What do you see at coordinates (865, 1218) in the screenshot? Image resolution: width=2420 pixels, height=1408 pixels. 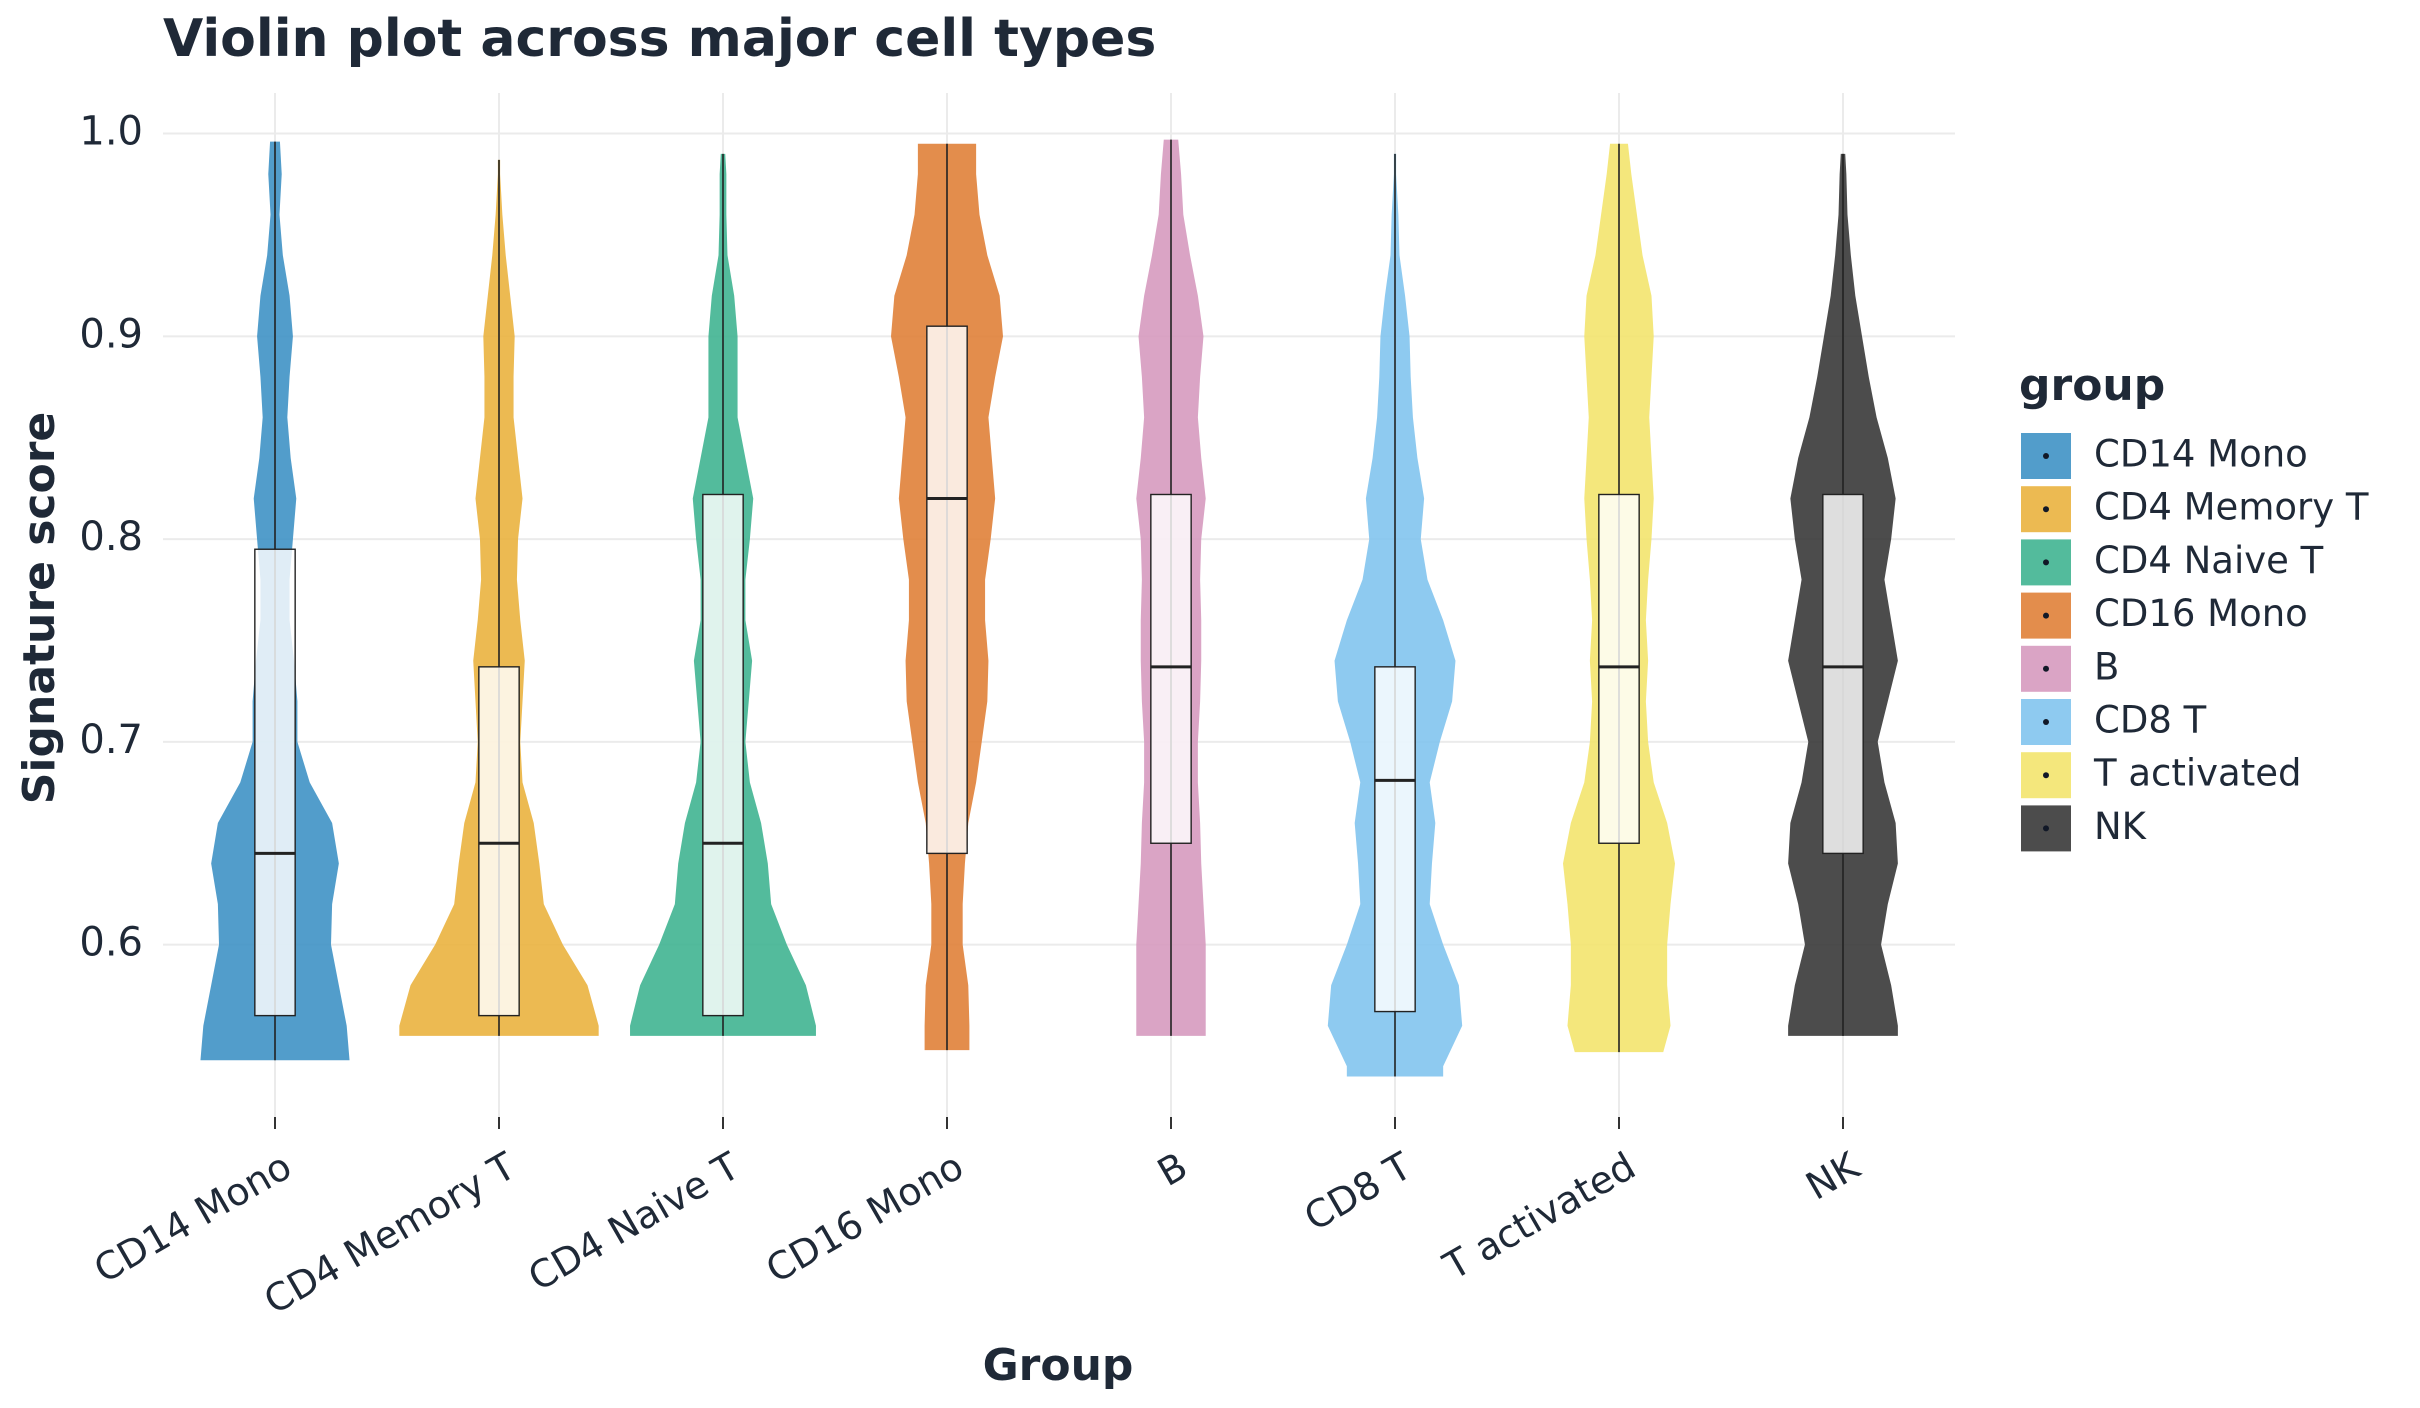 I see `x-tick-label: CD16 Mono` at bounding box center [865, 1218].